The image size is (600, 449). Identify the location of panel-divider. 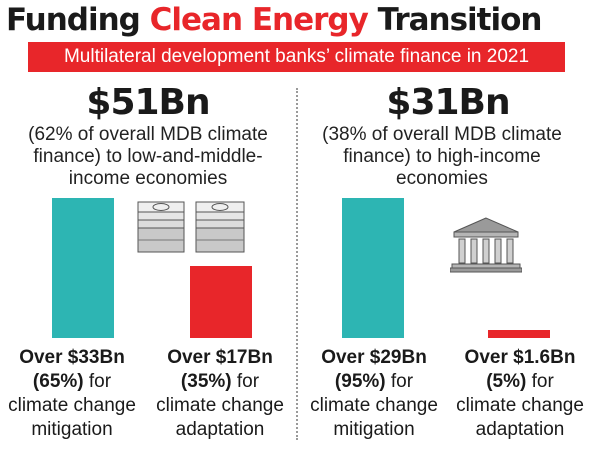
(297, 264).